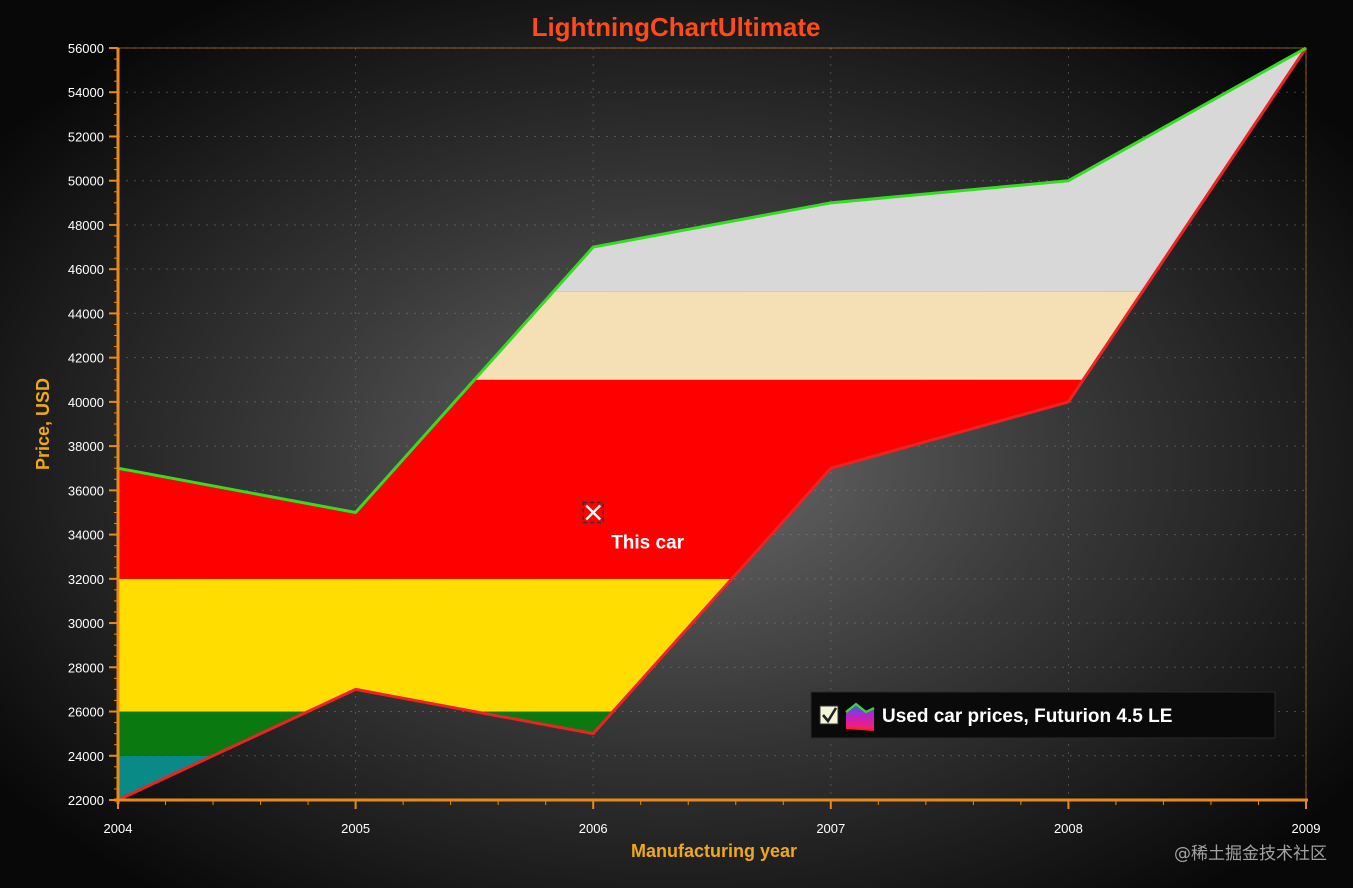 Image resolution: width=1353 pixels, height=888 pixels. I want to click on annotation-marker-box, so click(593, 512).